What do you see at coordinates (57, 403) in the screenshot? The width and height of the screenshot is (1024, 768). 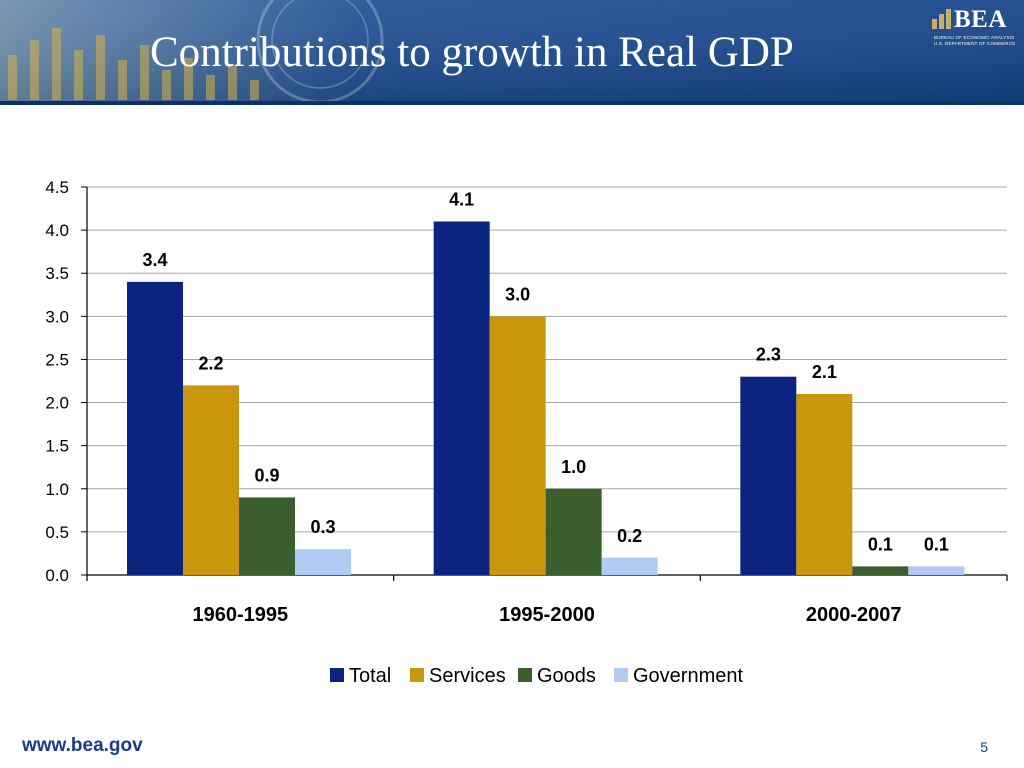 I see `y-tick-label: 2.0` at bounding box center [57, 403].